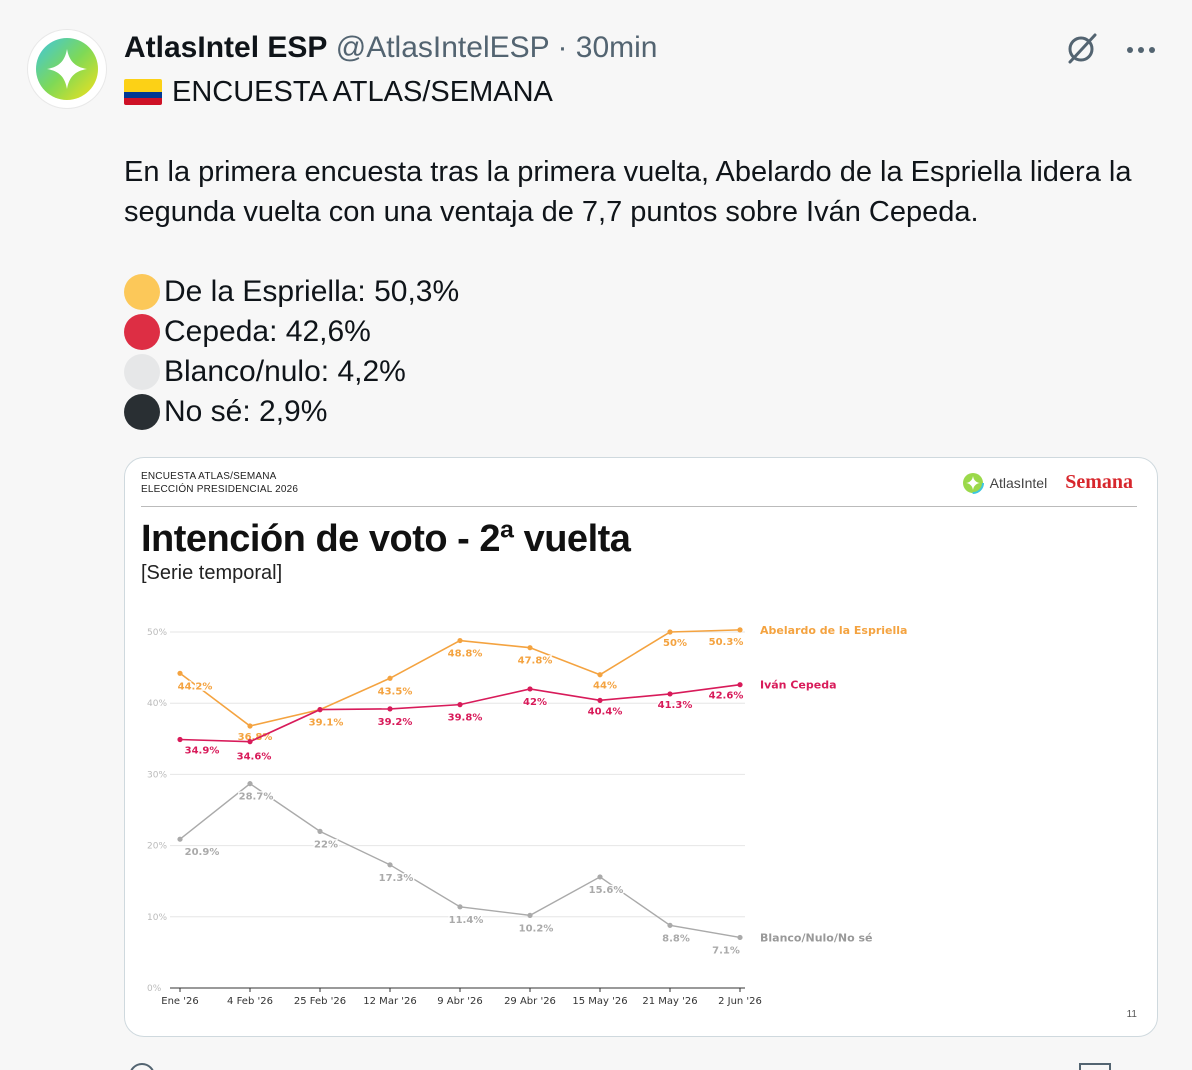 The width and height of the screenshot is (1192, 1070). Describe the element at coordinates (256, 797) in the screenshot. I see `data-label: 28.7%` at that location.